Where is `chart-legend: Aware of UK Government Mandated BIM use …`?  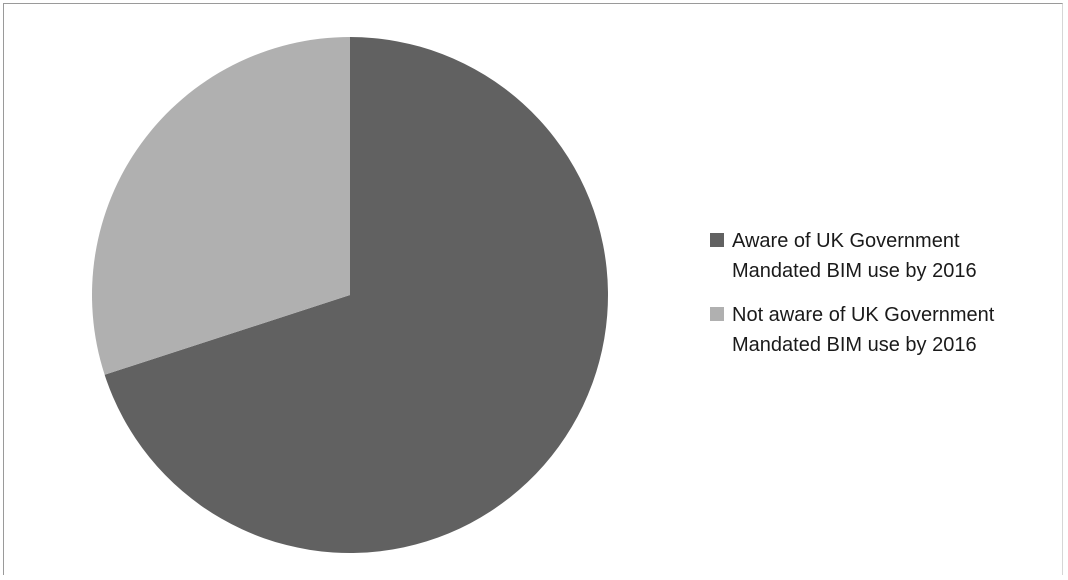
chart-legend: Aware of UK Government Mandated BIM use … is located at coordinates (885, 300).